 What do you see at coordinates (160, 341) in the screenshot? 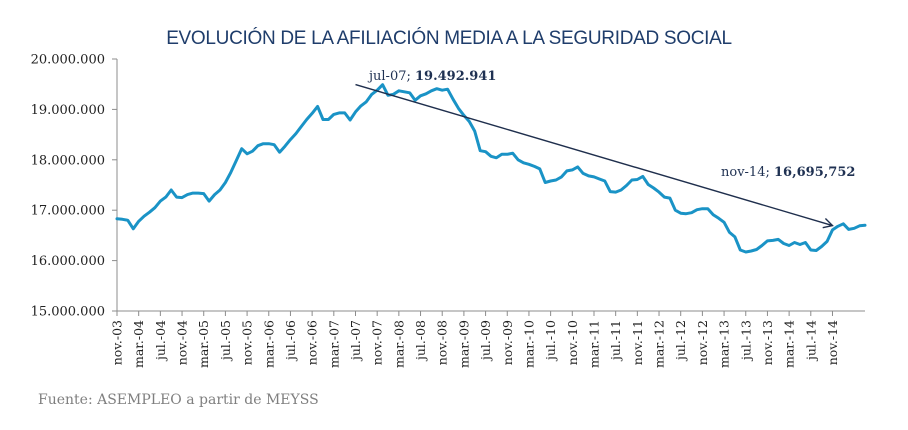
I see `x-tick-label: jul.-04` at bounding box center [160, 341].